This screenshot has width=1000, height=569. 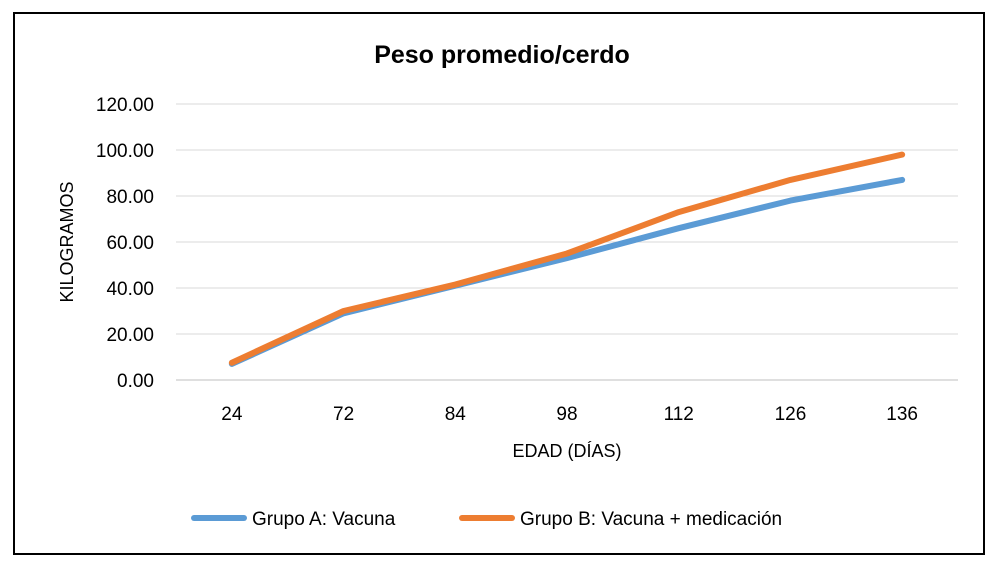 What do you see at coordinates (456, 414) in the screenshot?
I see `x-tick-label: 84` at bounding box center [456, 414].